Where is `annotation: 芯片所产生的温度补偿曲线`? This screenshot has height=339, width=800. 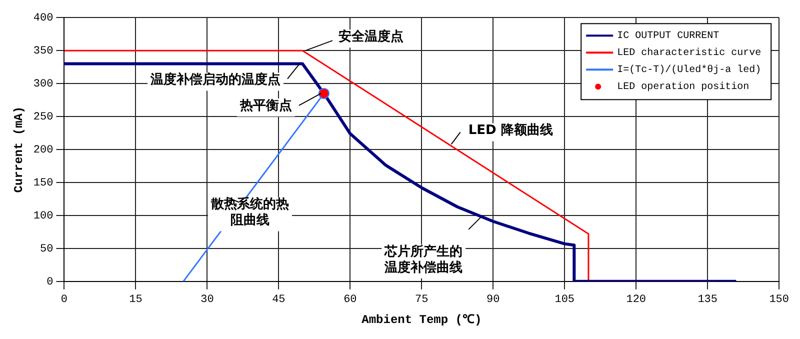 annotation: 芯片所产生的温度补偿曲线 is located at coordinates (423, 259).